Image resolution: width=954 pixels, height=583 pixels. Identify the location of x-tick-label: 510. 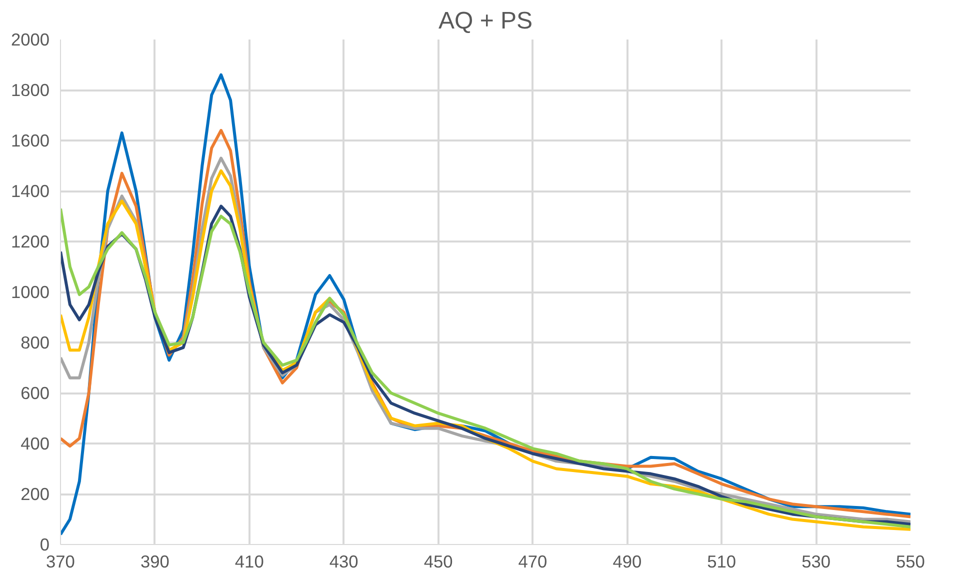
(721, 562).